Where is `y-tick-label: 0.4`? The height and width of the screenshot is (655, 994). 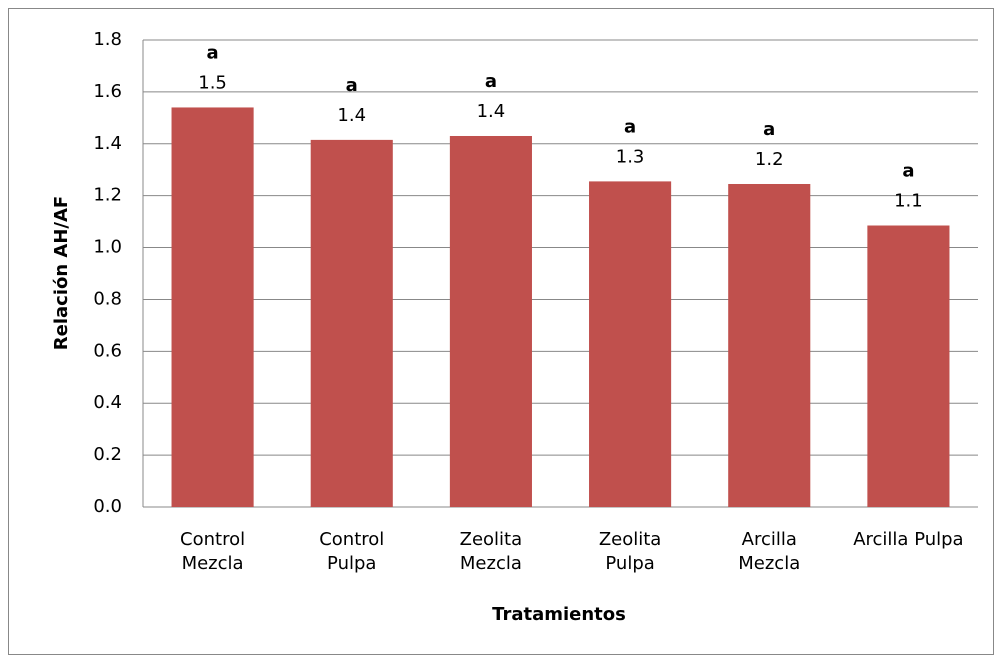 y-tick-label: 0.4 is located at coordinates (107, 402).